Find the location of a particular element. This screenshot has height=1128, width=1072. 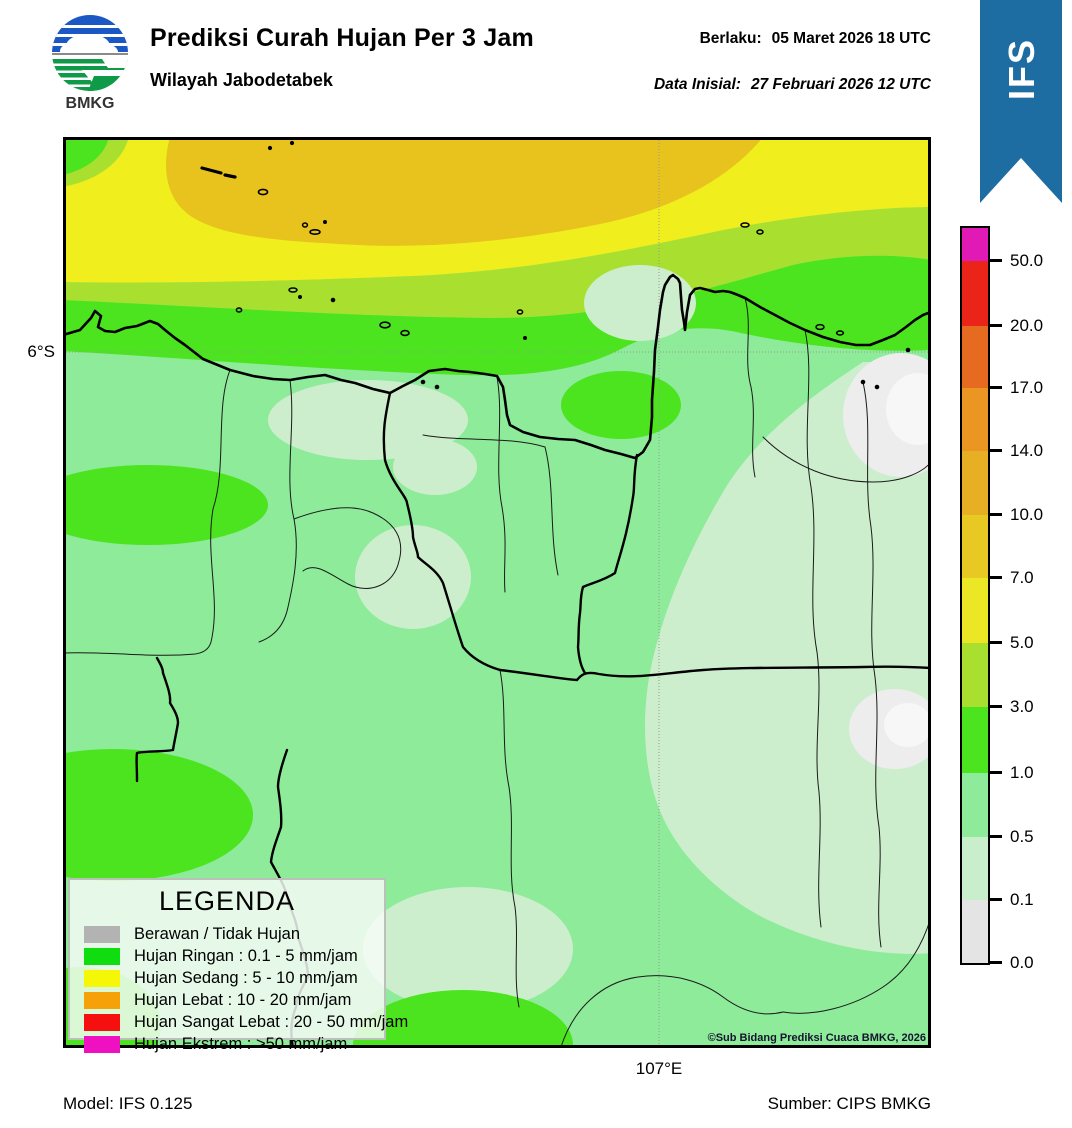

legend-item: Hujan Sangat Lebat : 20 - 50 mm/jam is located at coordinates (239, 1022).